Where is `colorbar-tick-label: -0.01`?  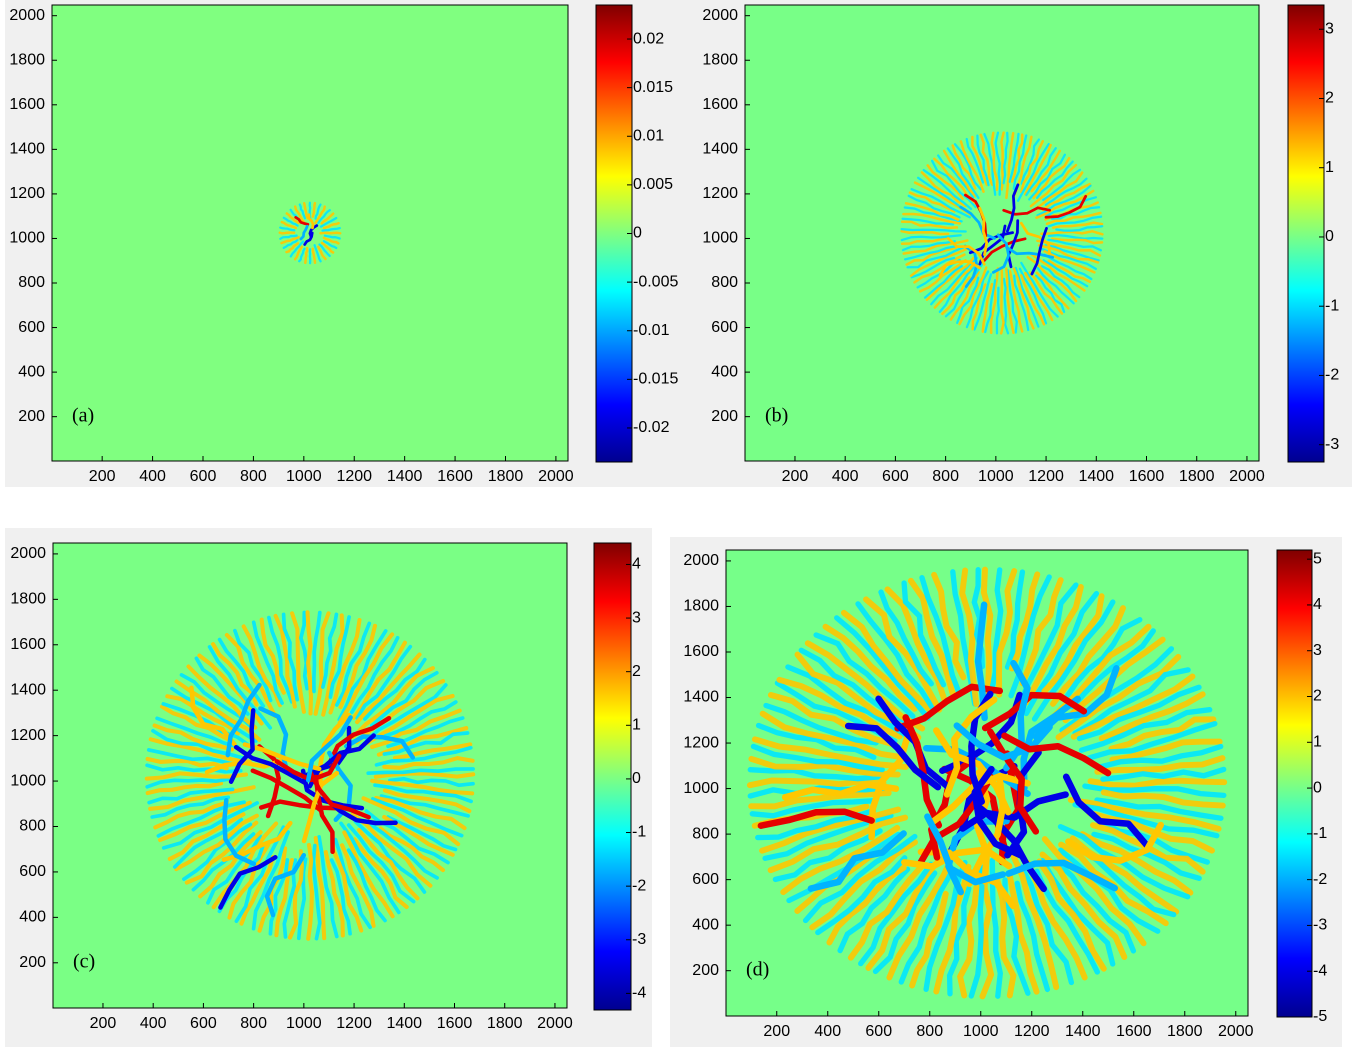 colorbar-tick-label: -0.01 is located at coordinates (651, 330).